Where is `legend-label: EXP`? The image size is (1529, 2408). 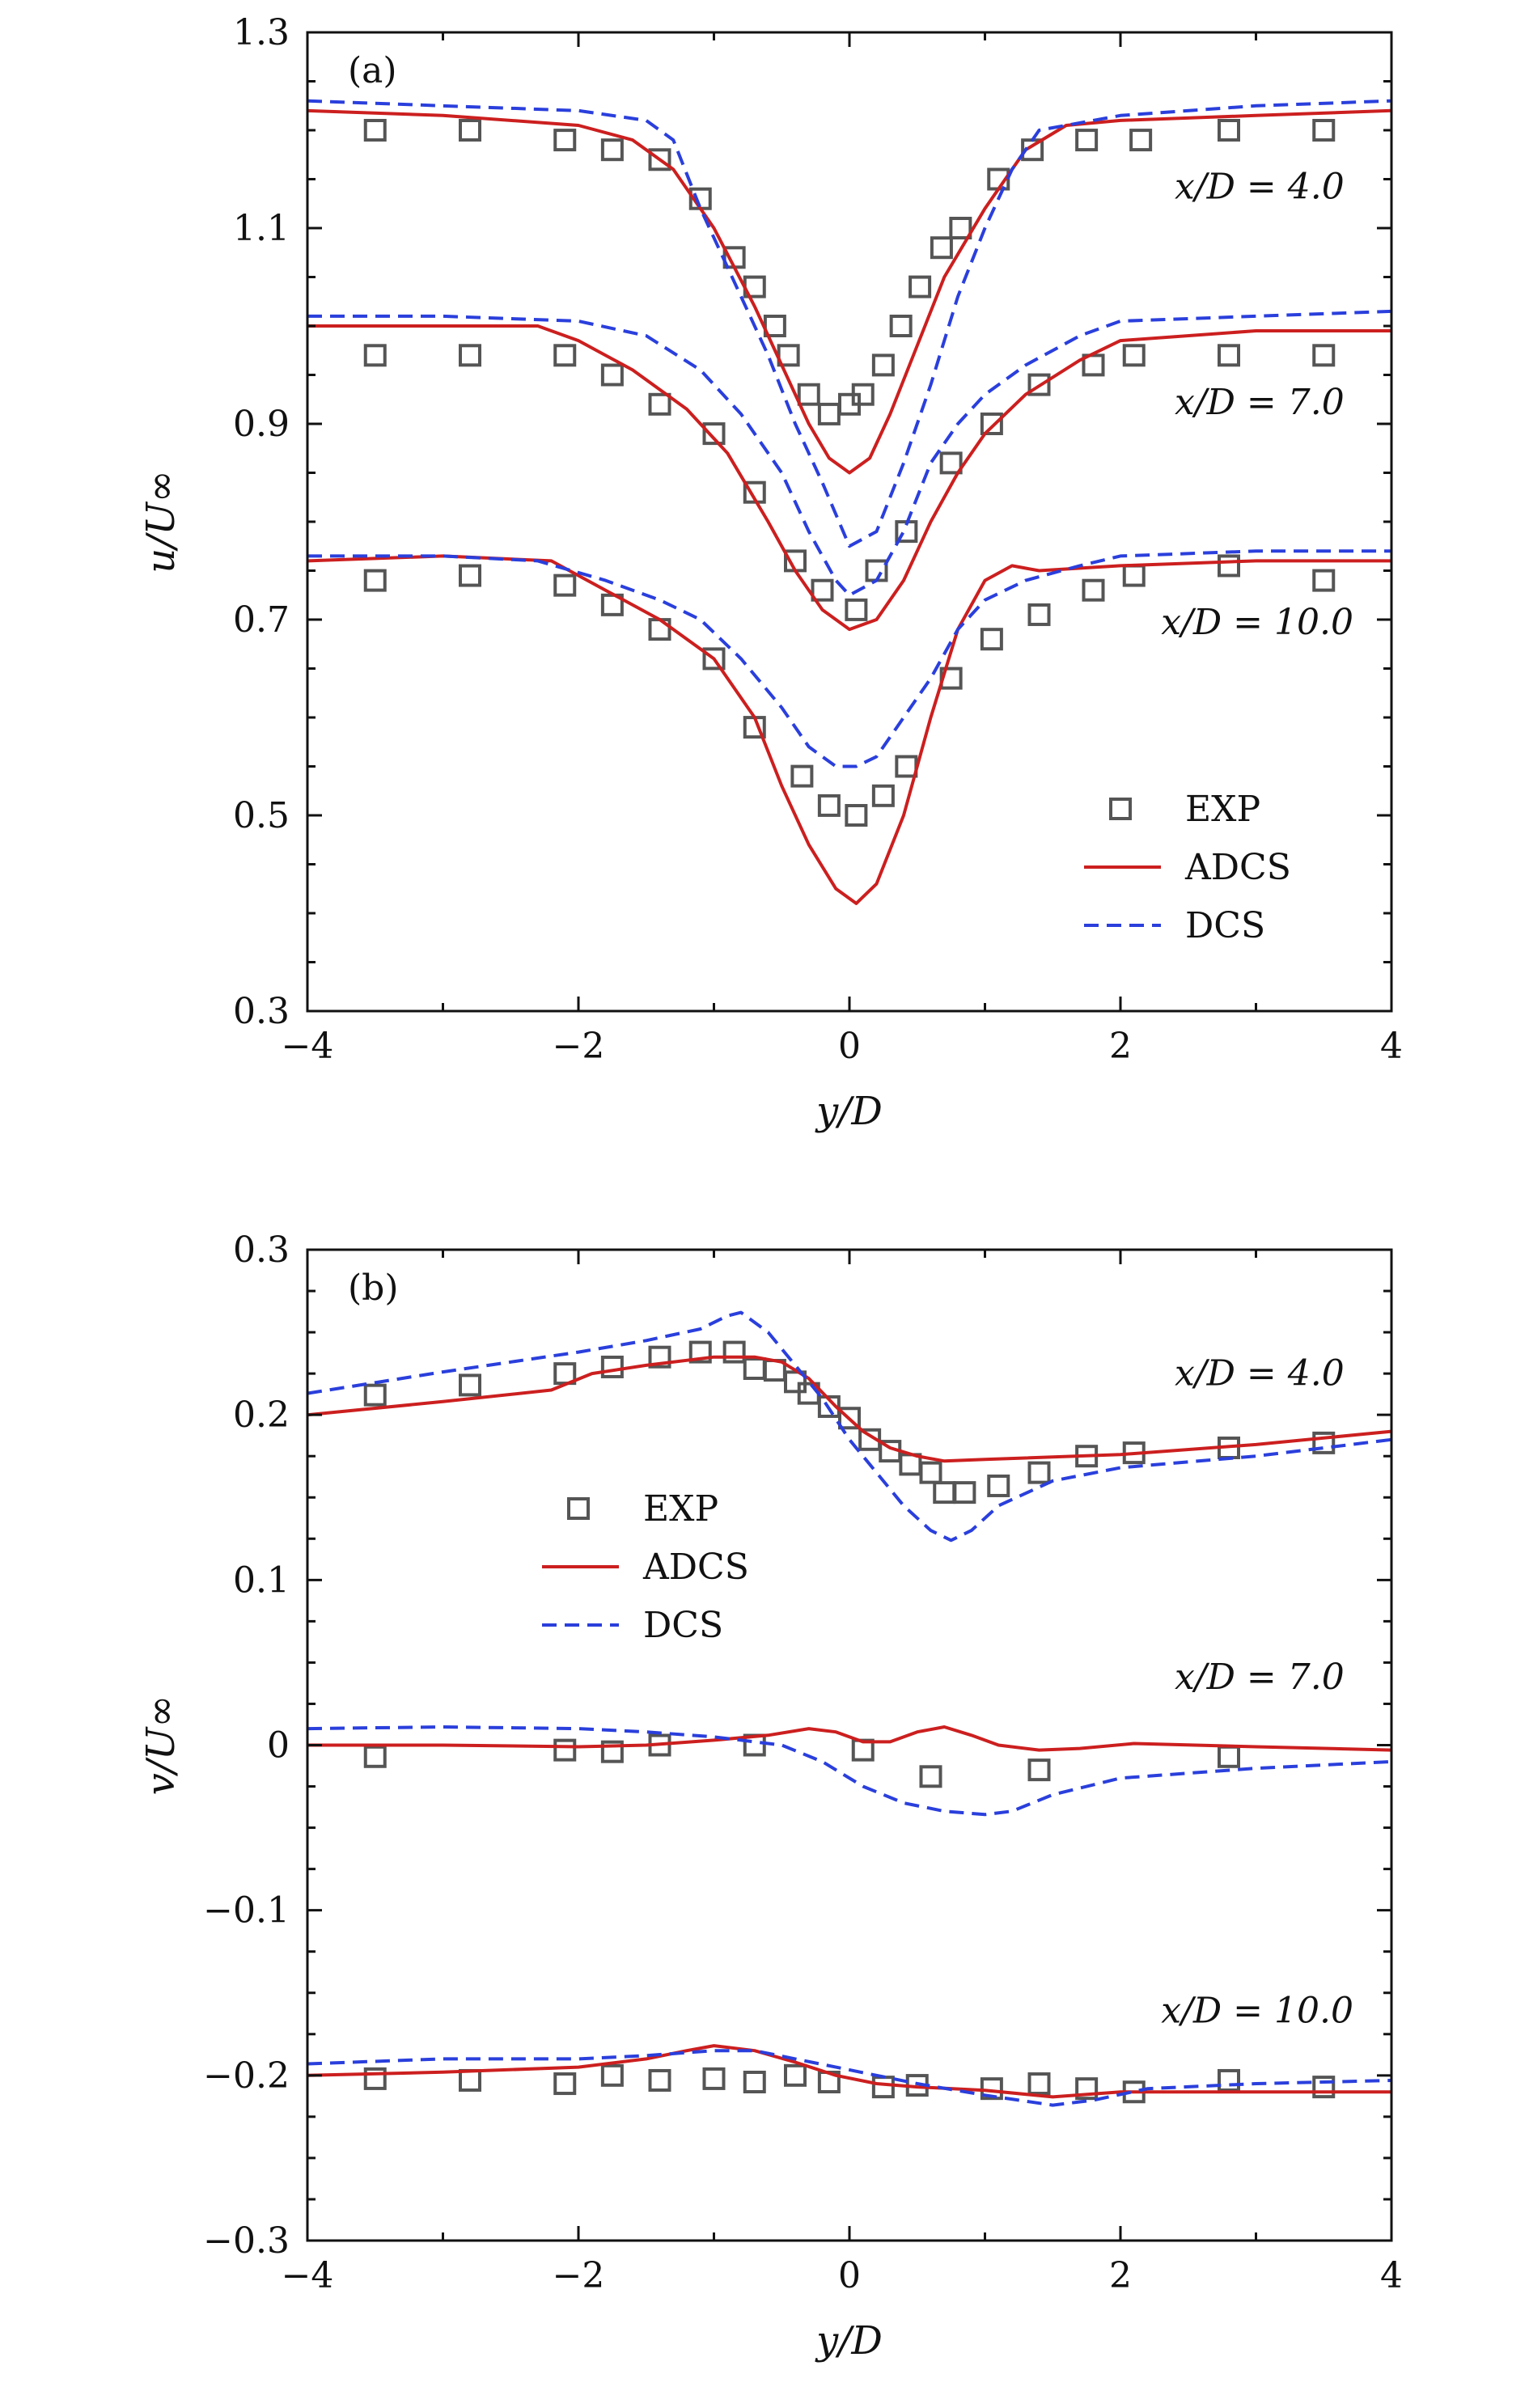 legend-label: EXP is located at coordinates (681, 1509).